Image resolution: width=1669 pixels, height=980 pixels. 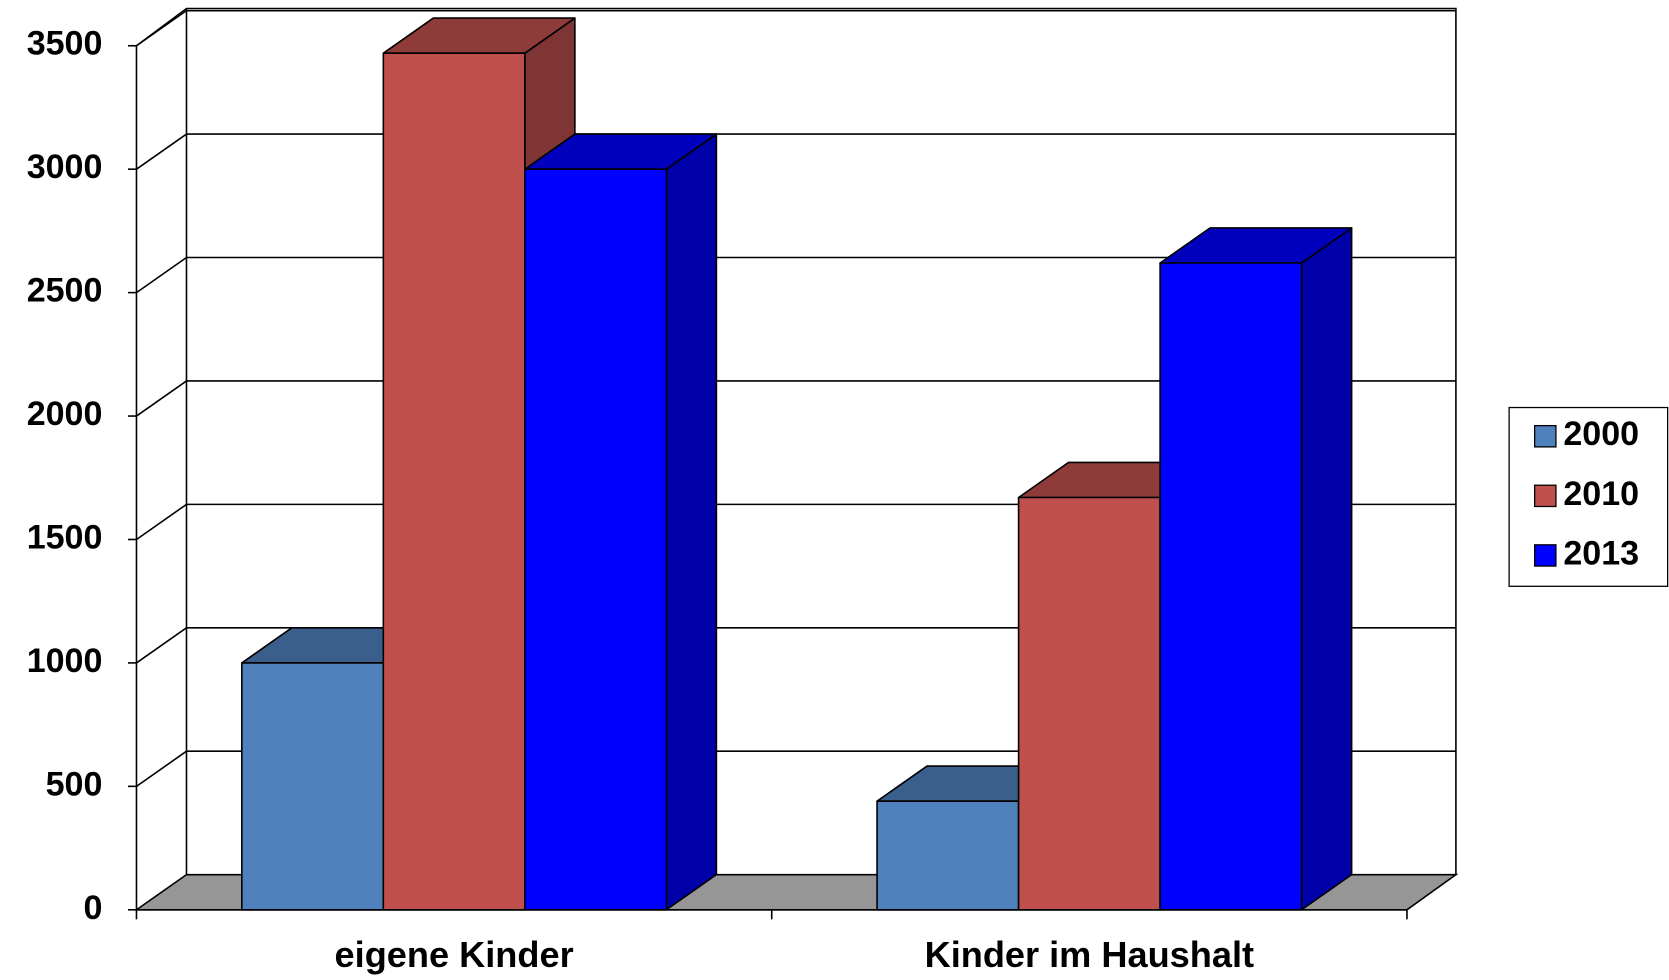 I want to click on legend-label: 2013, so click(x=1601, y=553).